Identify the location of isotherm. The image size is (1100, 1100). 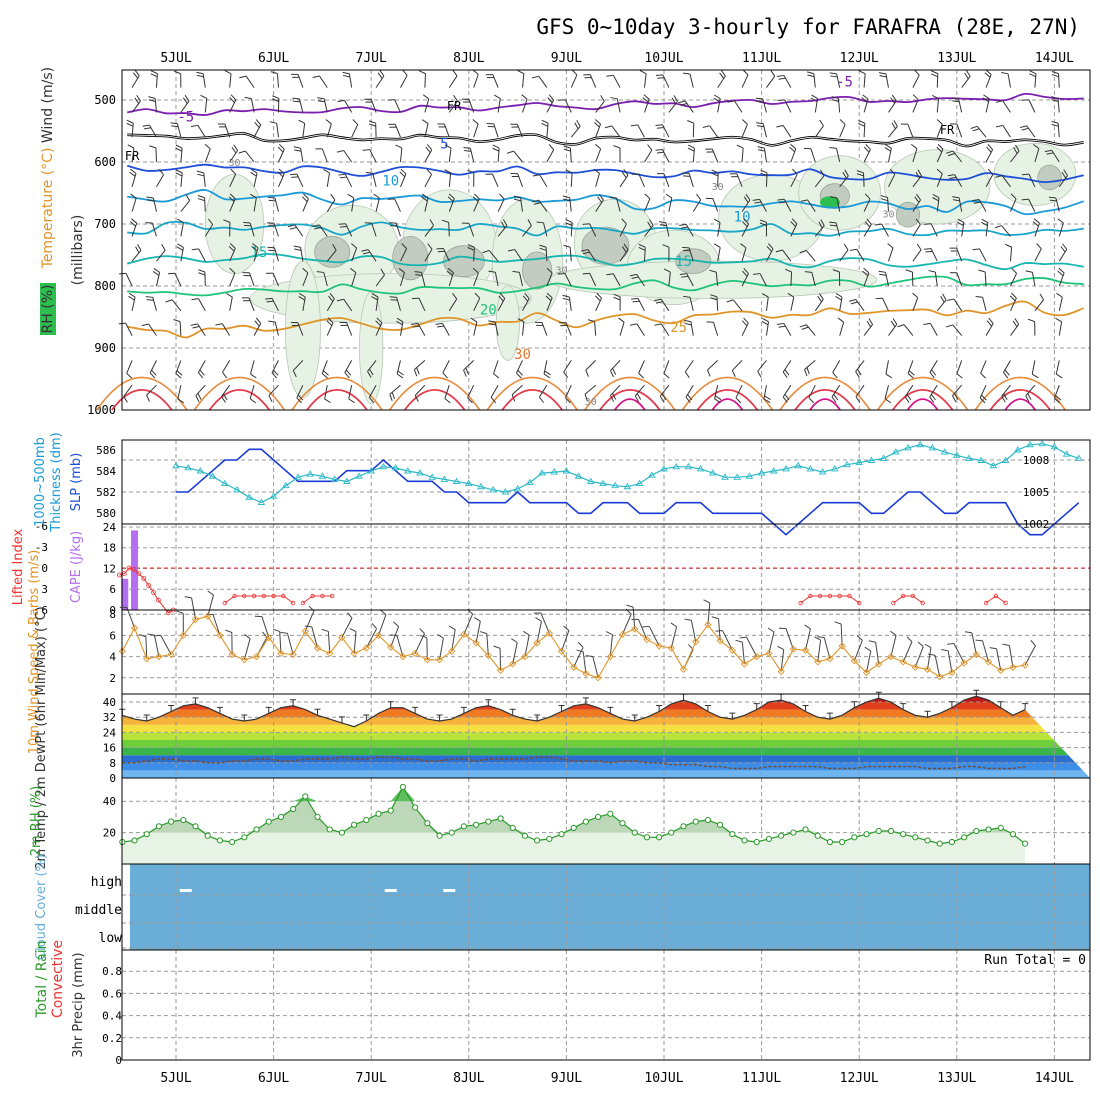
(605, 104).